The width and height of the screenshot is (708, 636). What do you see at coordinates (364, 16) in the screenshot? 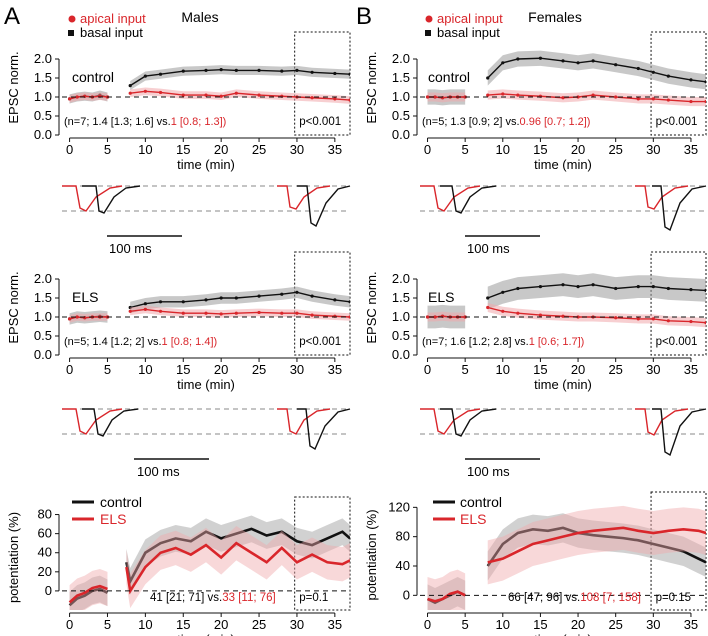
I see `panel-letter-b: B` at bounding box center [364, 16].